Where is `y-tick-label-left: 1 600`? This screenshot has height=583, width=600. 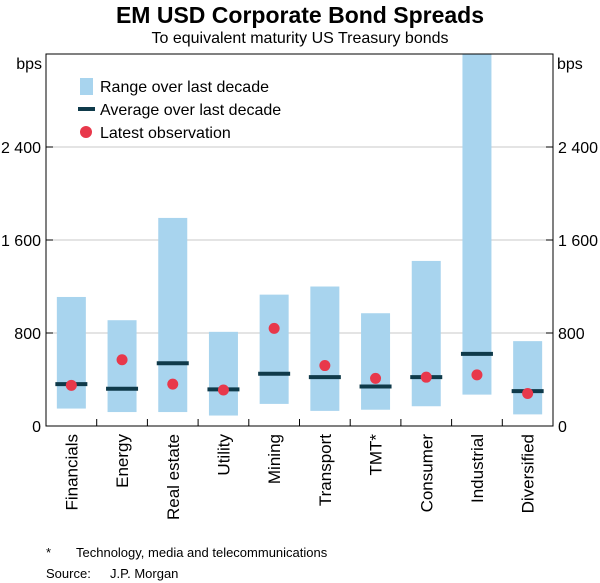
y-tick-label-left: 1 600 is located at coordinates (21, 241).